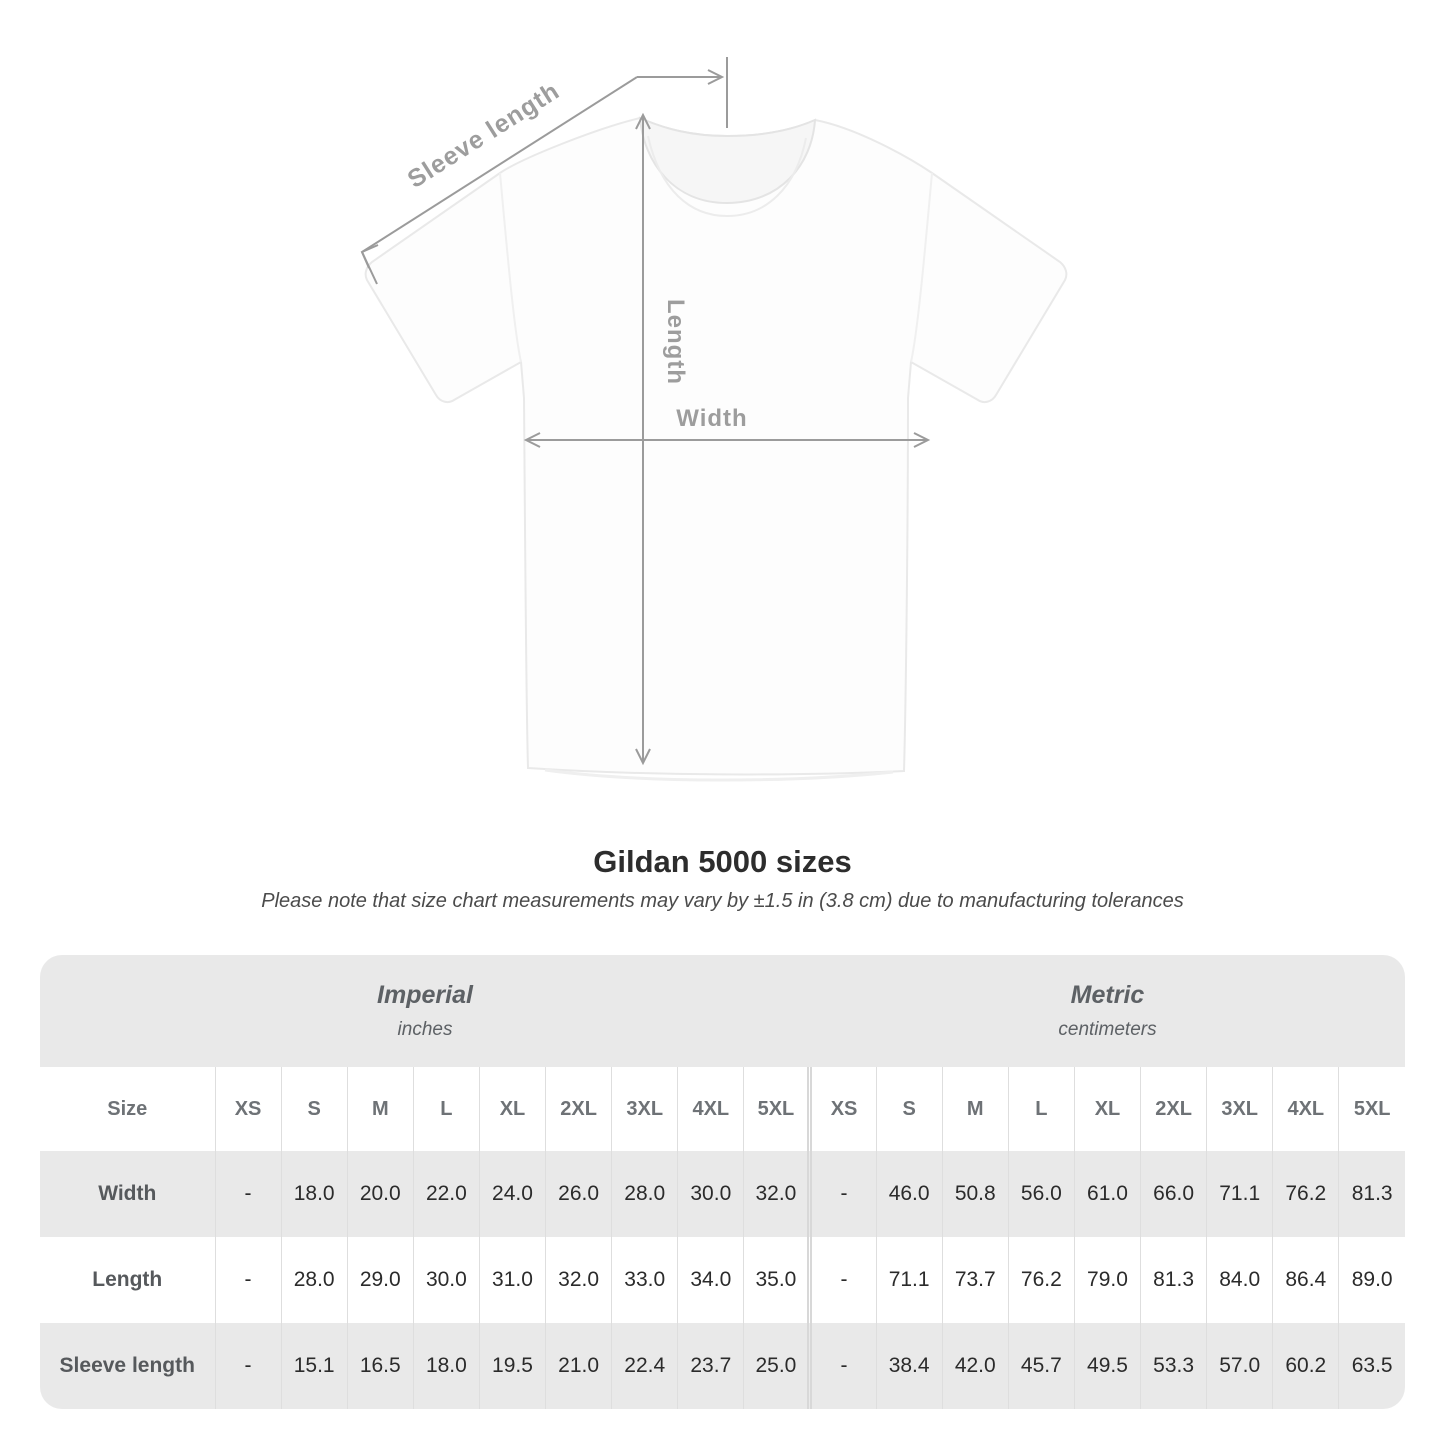 The width and height of the screenshot is (1445, 1445). Describe the element at coordinates (127, 1366) in the screenshot. I see `row-label-sleeve-length: Sleeve length` at that location.